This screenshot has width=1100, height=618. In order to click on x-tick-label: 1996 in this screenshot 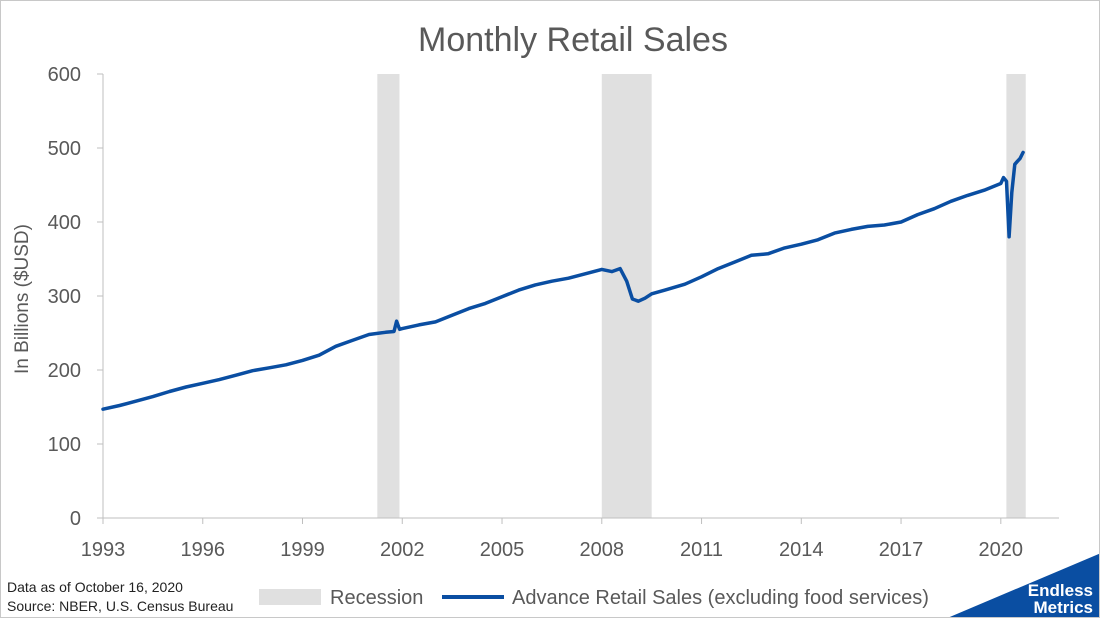, I will do `click(203, 550)`.